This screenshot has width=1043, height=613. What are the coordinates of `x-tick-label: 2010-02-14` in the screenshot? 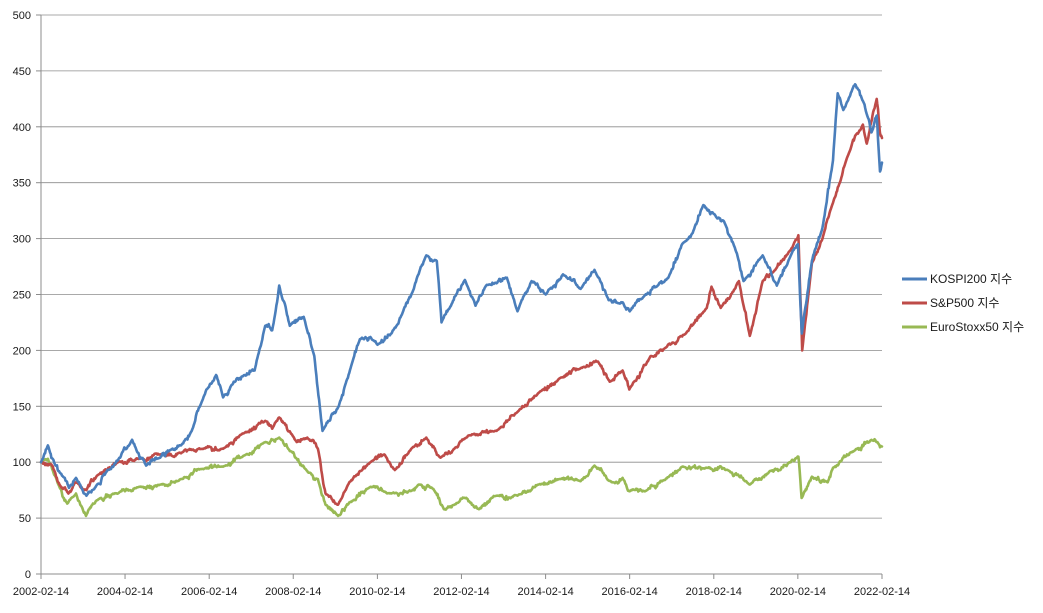 It's located at (377, 592).